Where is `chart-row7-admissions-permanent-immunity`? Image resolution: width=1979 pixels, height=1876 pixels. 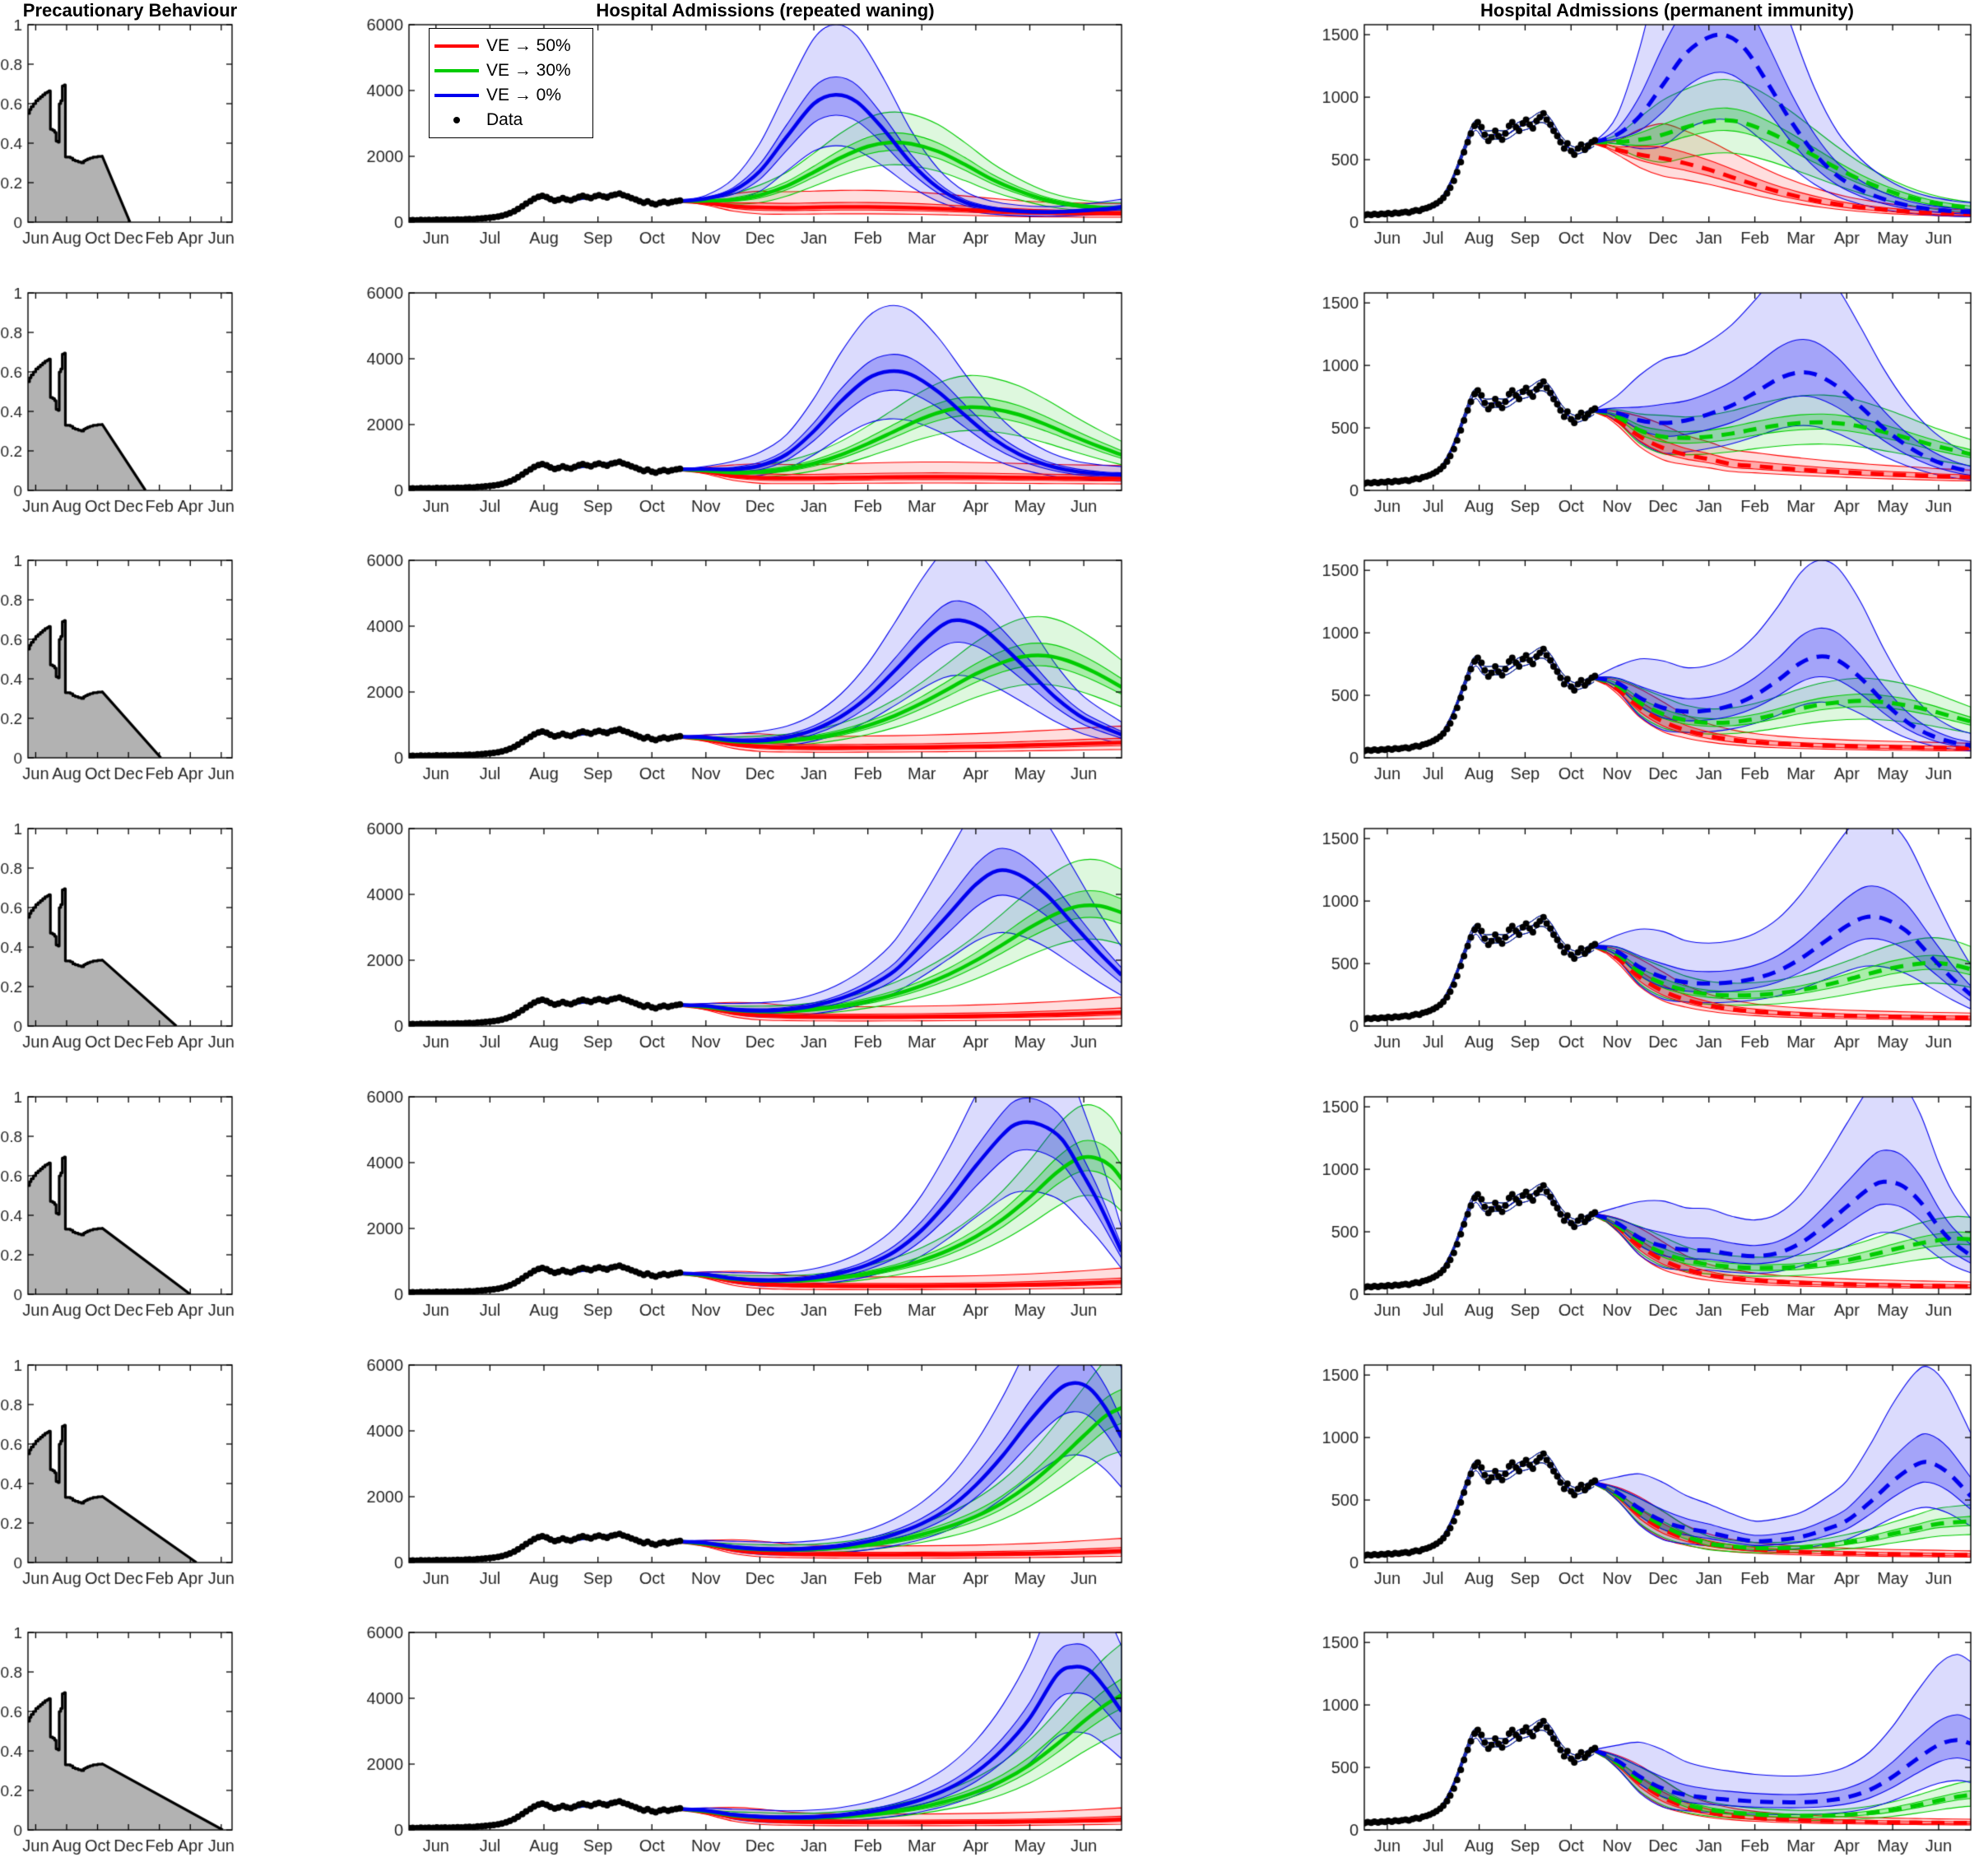 chart-row7-admissions-permanent-immunity is located at coordinates (1623, 1742).